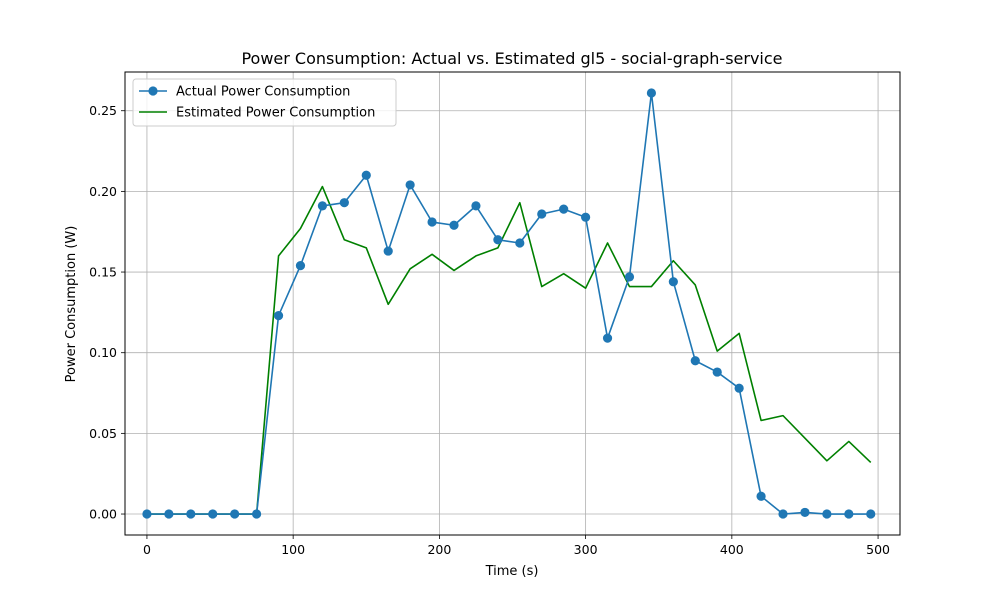 The width and height of the screenshot is (1000, 600). I want to click on y-tick-label: 0.05, so click(103, 433).